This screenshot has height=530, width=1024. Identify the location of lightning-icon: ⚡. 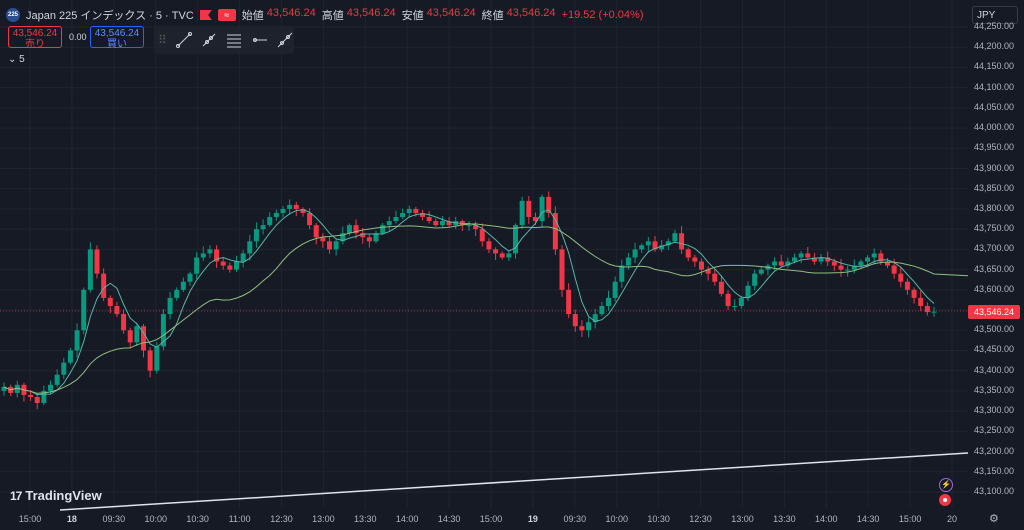
(946, 485).